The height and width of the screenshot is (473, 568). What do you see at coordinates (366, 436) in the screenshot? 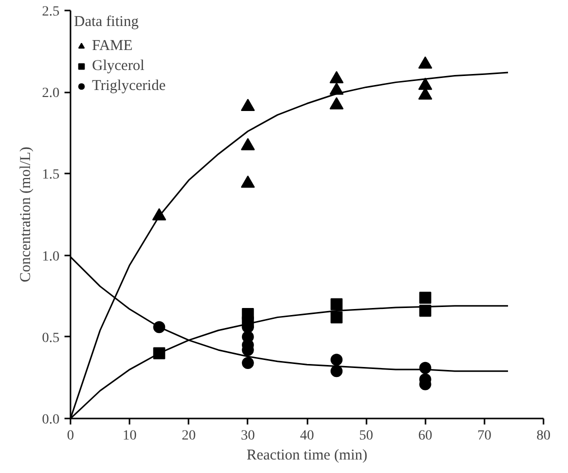
I see `x-tick-label: 50` at bounding box center [366, 436].